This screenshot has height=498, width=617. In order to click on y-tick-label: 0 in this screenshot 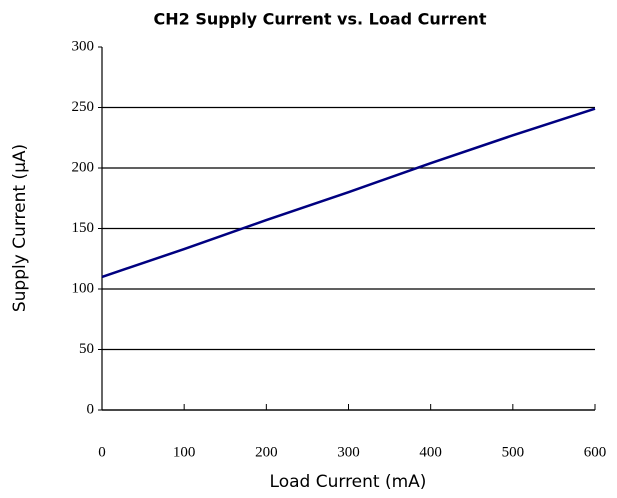, I will do `click(91, 409)`.